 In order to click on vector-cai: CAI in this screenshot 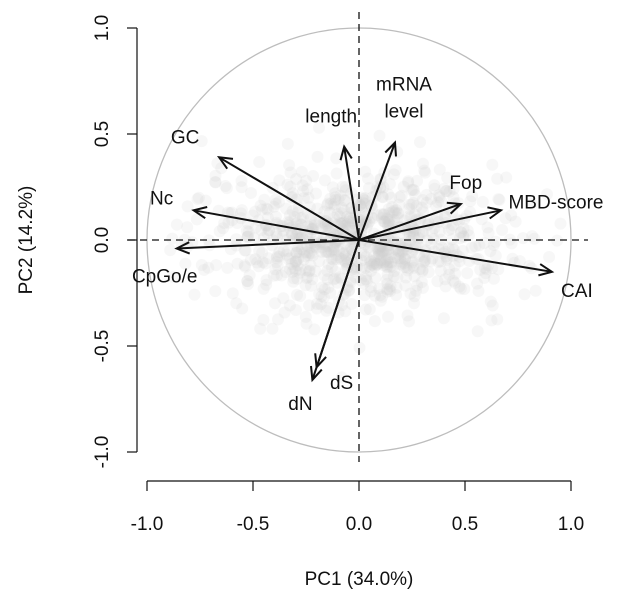, I will do `click(475, 270)`.